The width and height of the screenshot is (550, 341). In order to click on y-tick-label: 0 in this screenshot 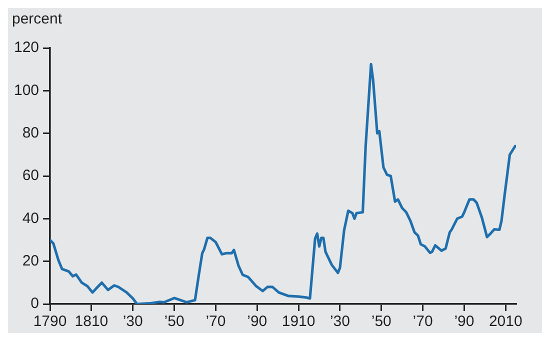, I will do `click(35, 303)`.